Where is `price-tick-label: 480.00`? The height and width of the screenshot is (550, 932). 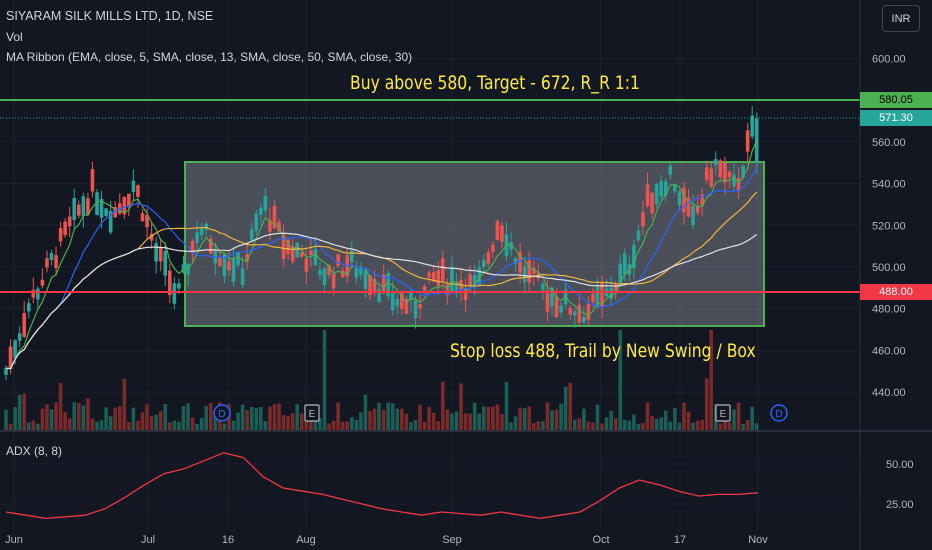 price-tick-label: 480.00 is located at coordinates (889, 310).